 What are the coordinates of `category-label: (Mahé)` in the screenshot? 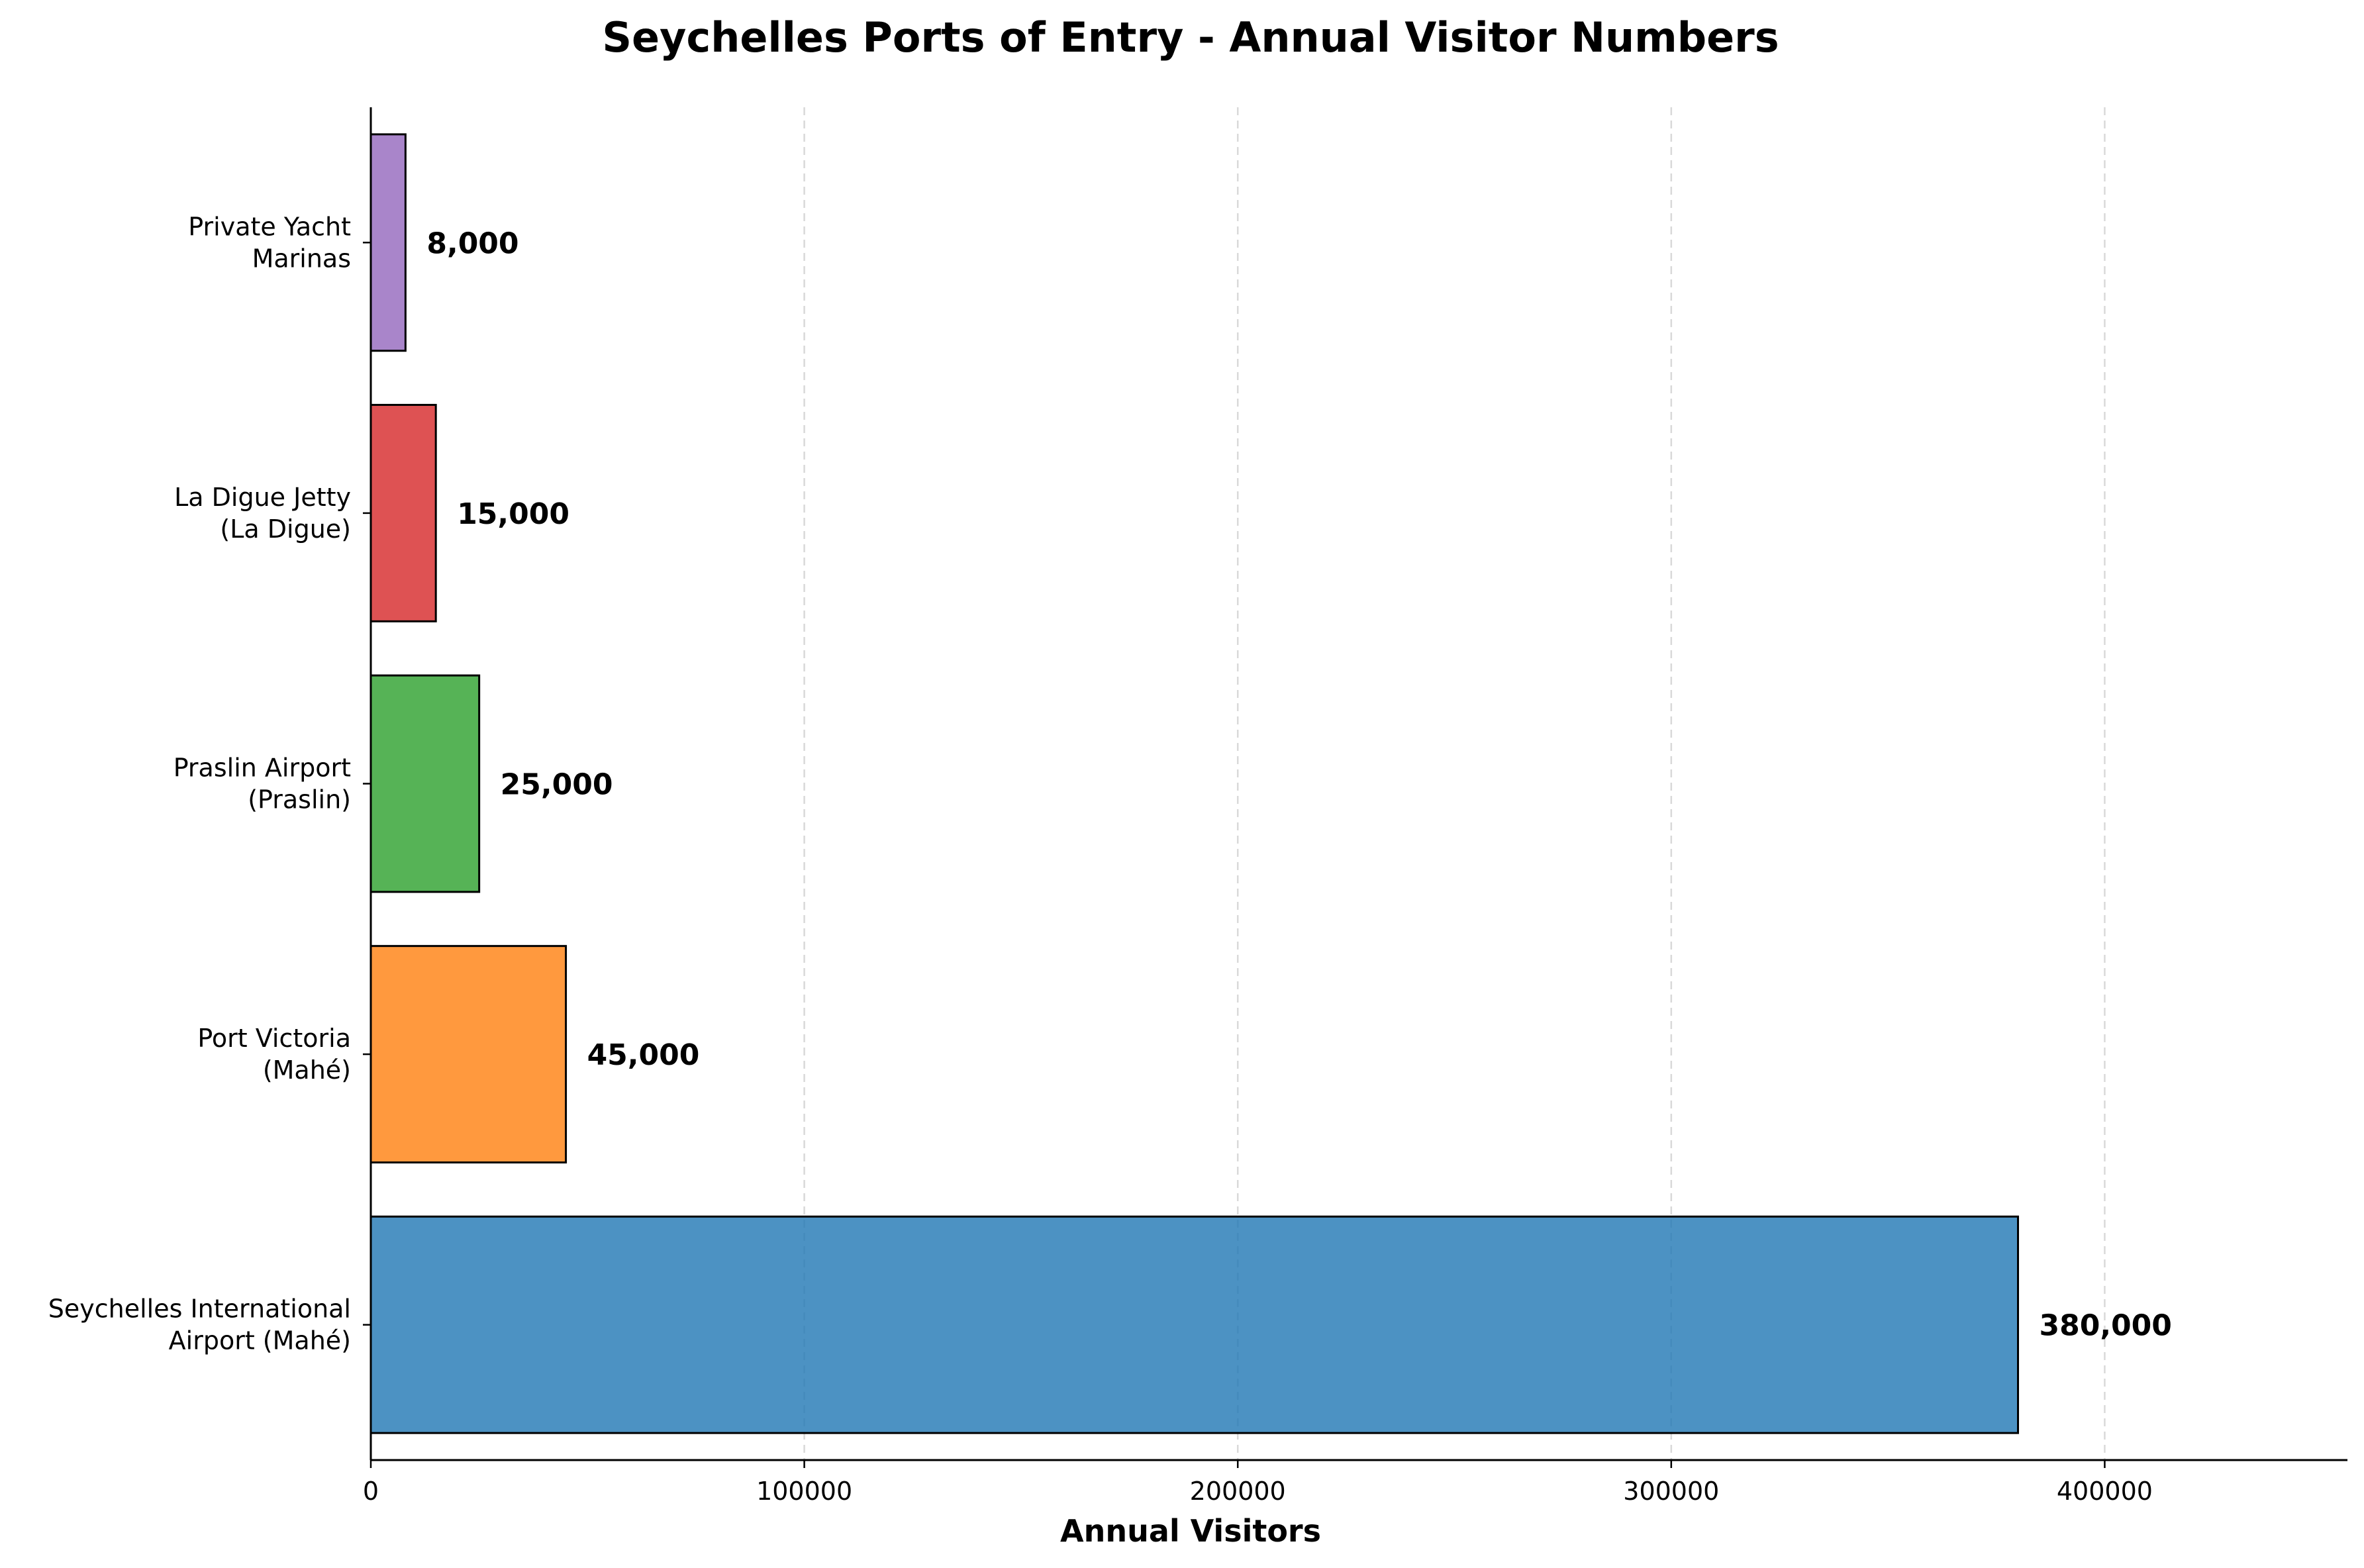 It's located at (307, 1070).